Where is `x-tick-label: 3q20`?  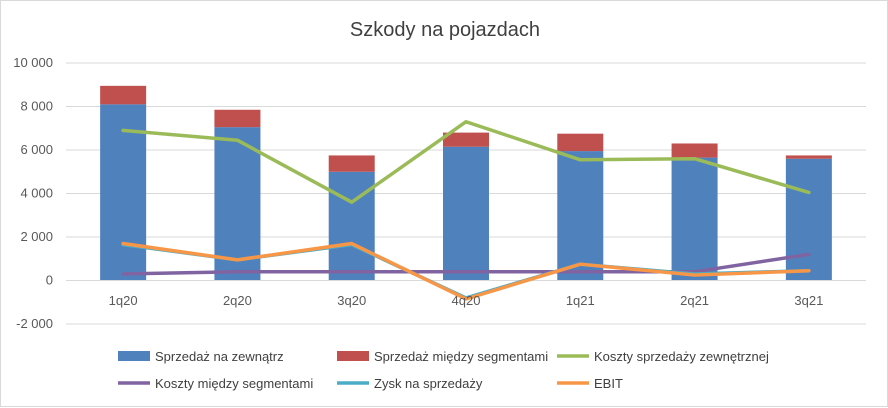 x-tick-label: 3q20 is located at coordinates (351, 300).